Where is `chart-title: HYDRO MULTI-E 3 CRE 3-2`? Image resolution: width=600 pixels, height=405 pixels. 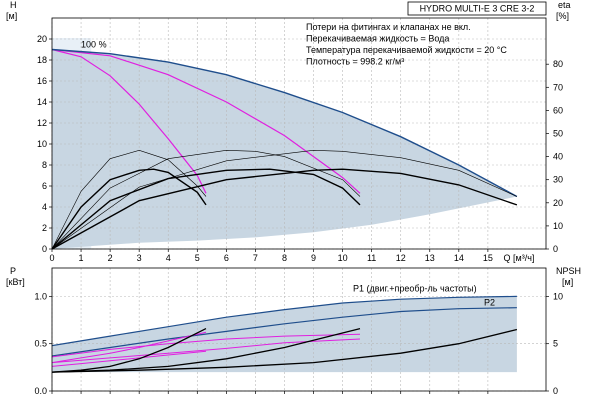 chart-title: HYDRO MULTI-E 3 CRE 3-2 is located at coordinates (477, 9).